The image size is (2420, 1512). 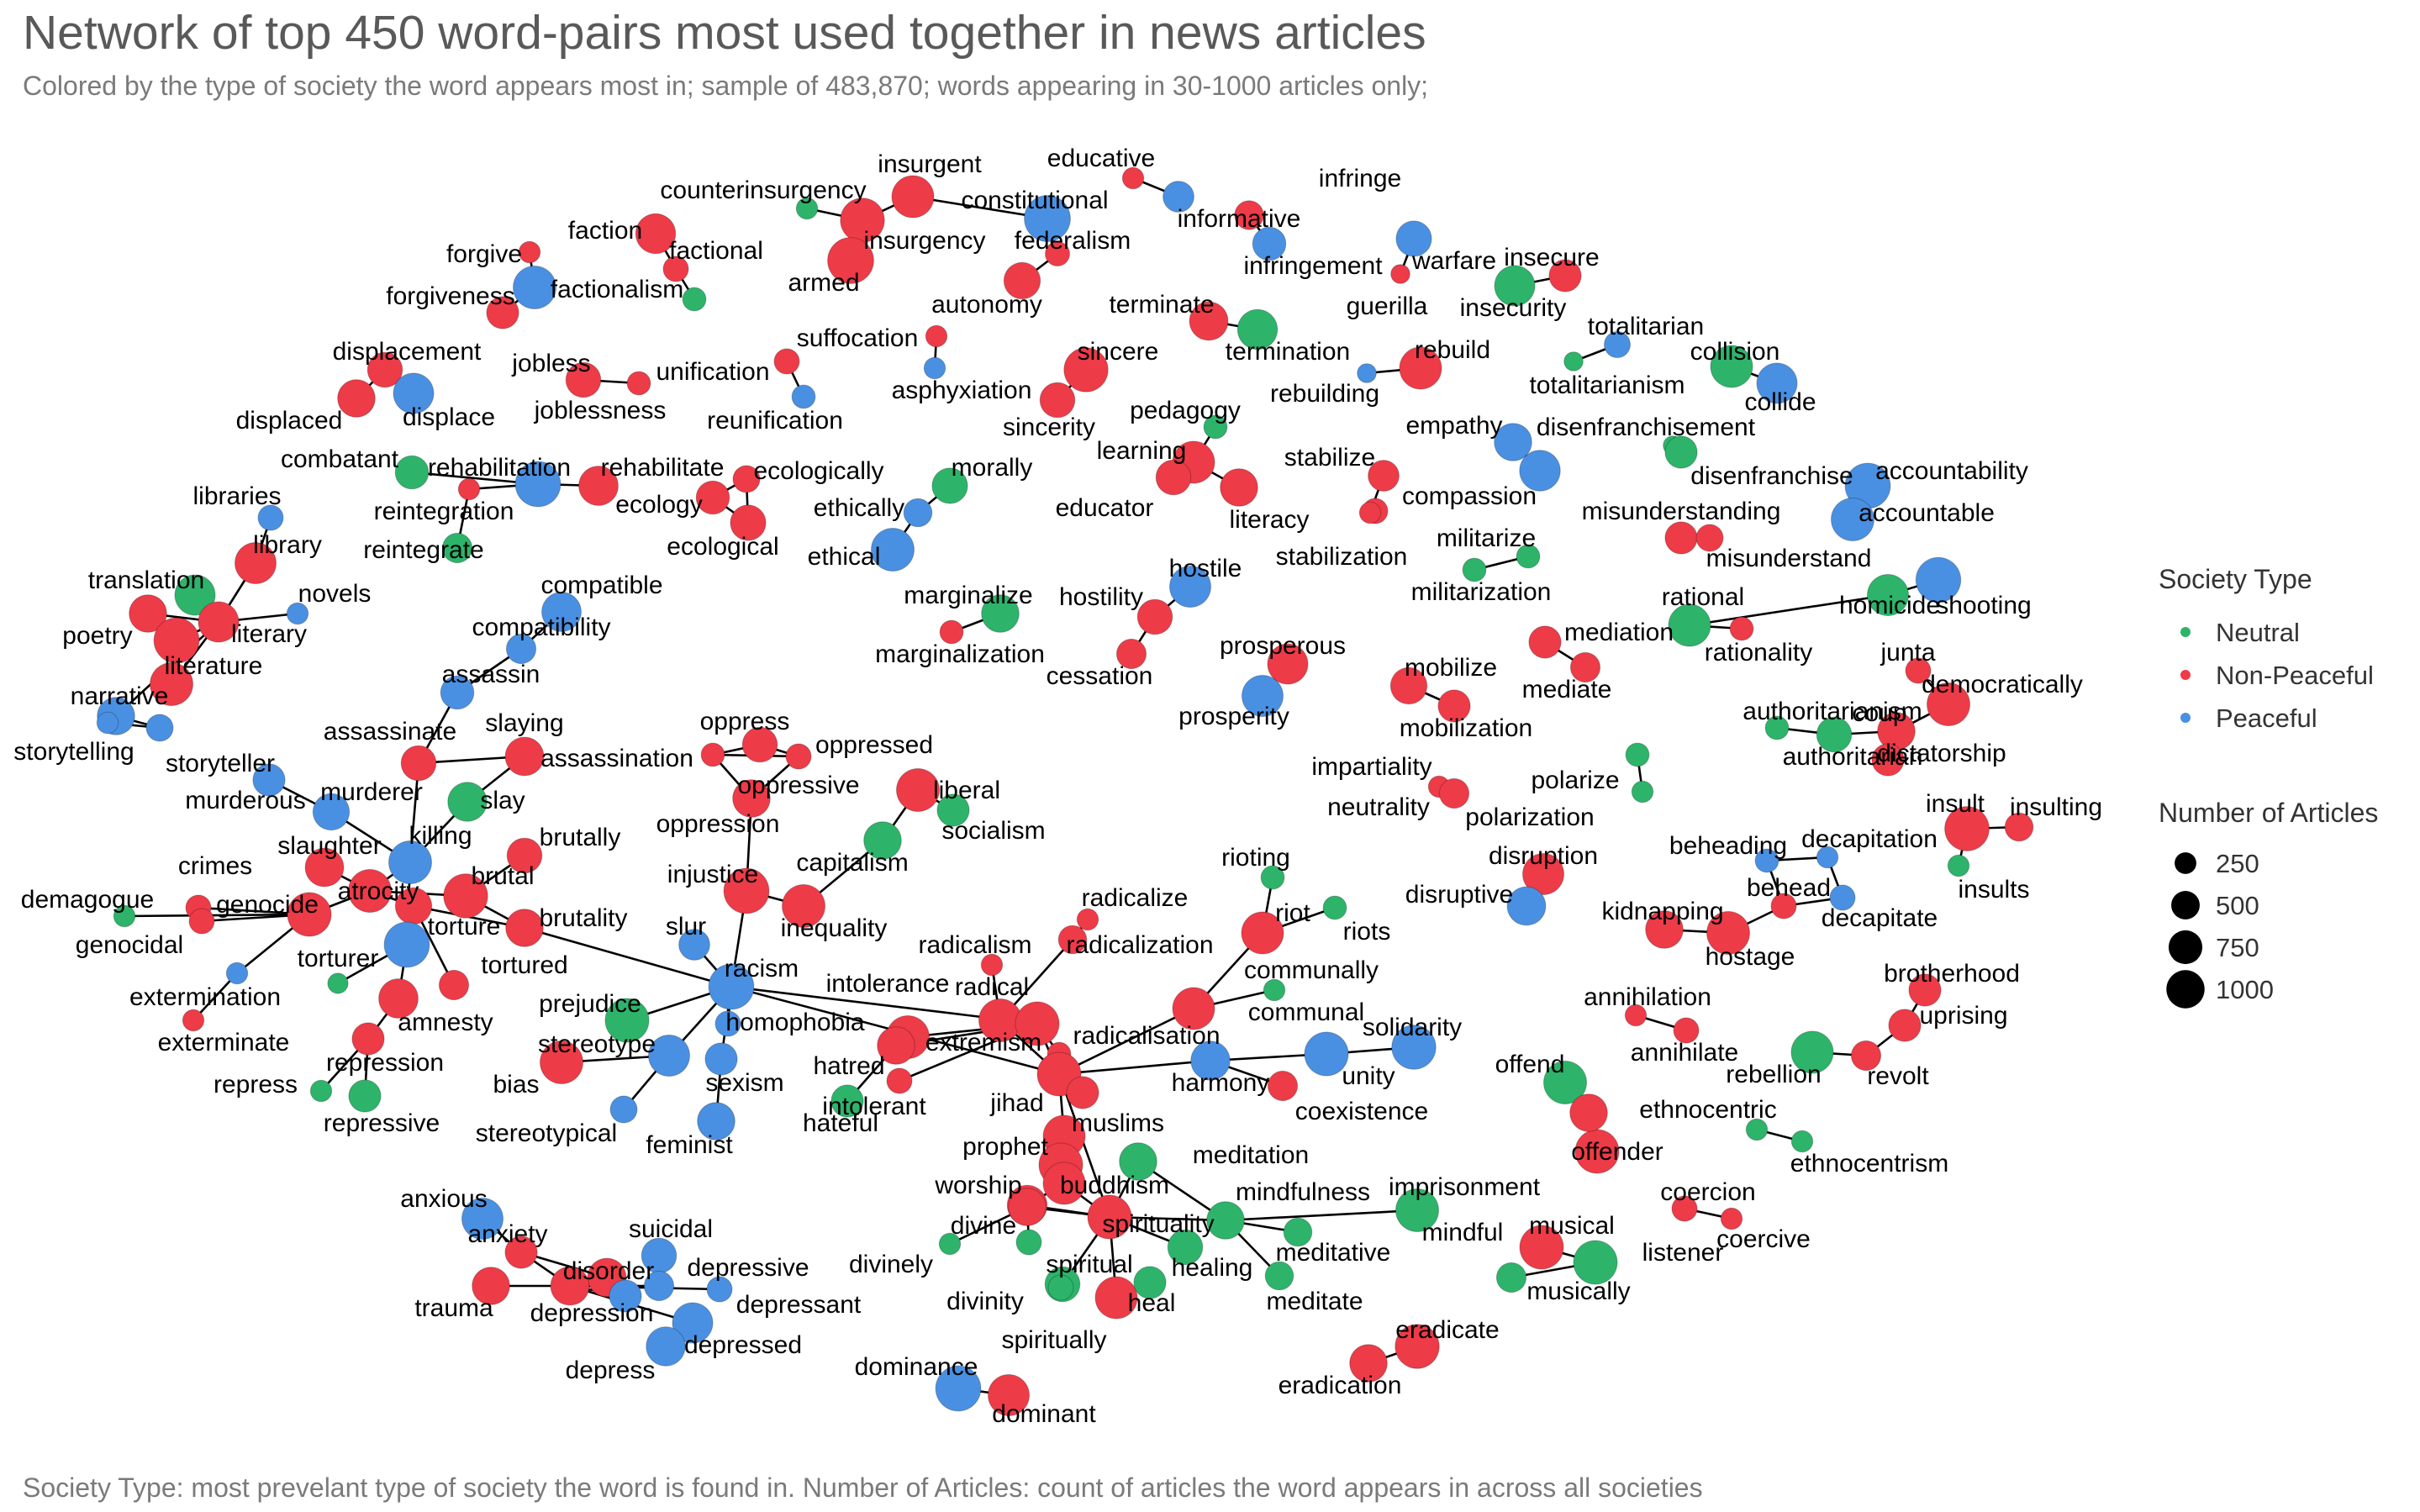 I want to click on node-label-learning: learning, so click(x=1142, y=451).